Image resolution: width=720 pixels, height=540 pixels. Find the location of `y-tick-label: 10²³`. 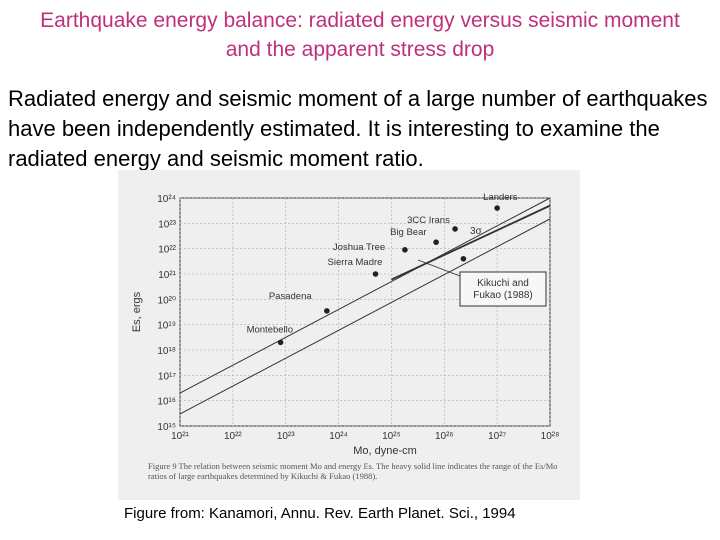

y-tick-label: 10²³ is located at coordinates (167, 224).